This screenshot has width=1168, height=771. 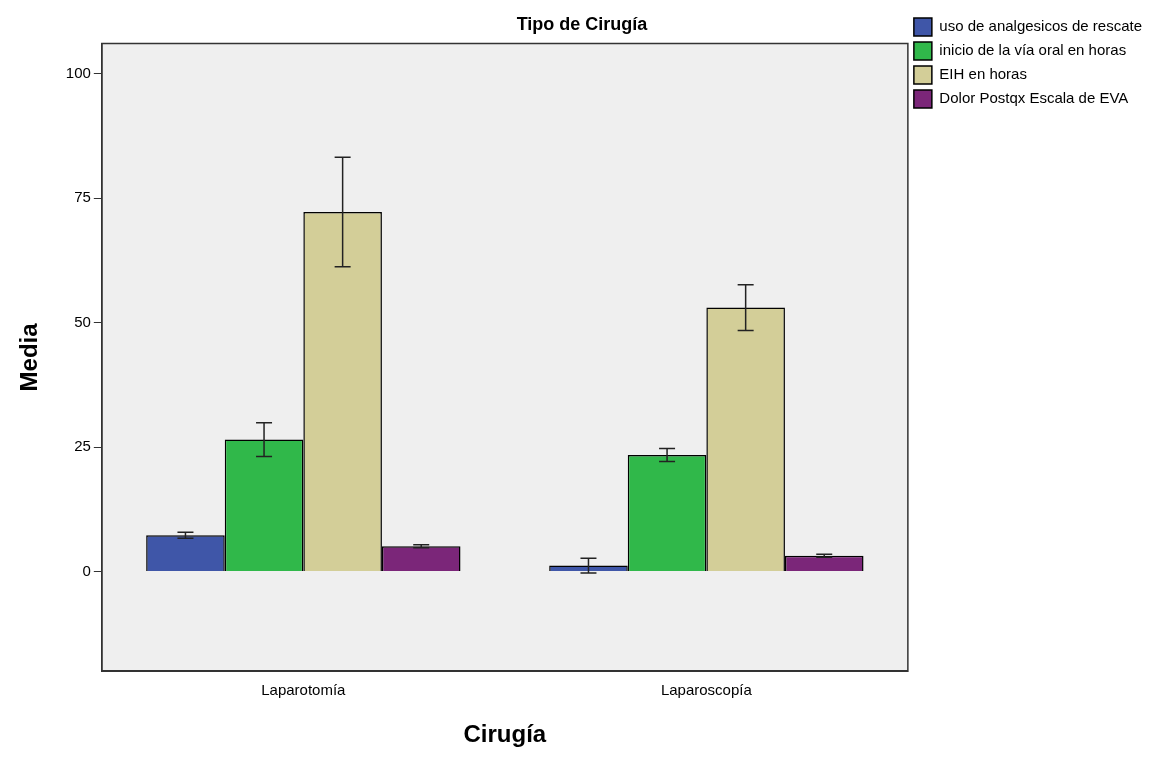 I want to click on y-tick-label: 50, so click(x=82, y=321).